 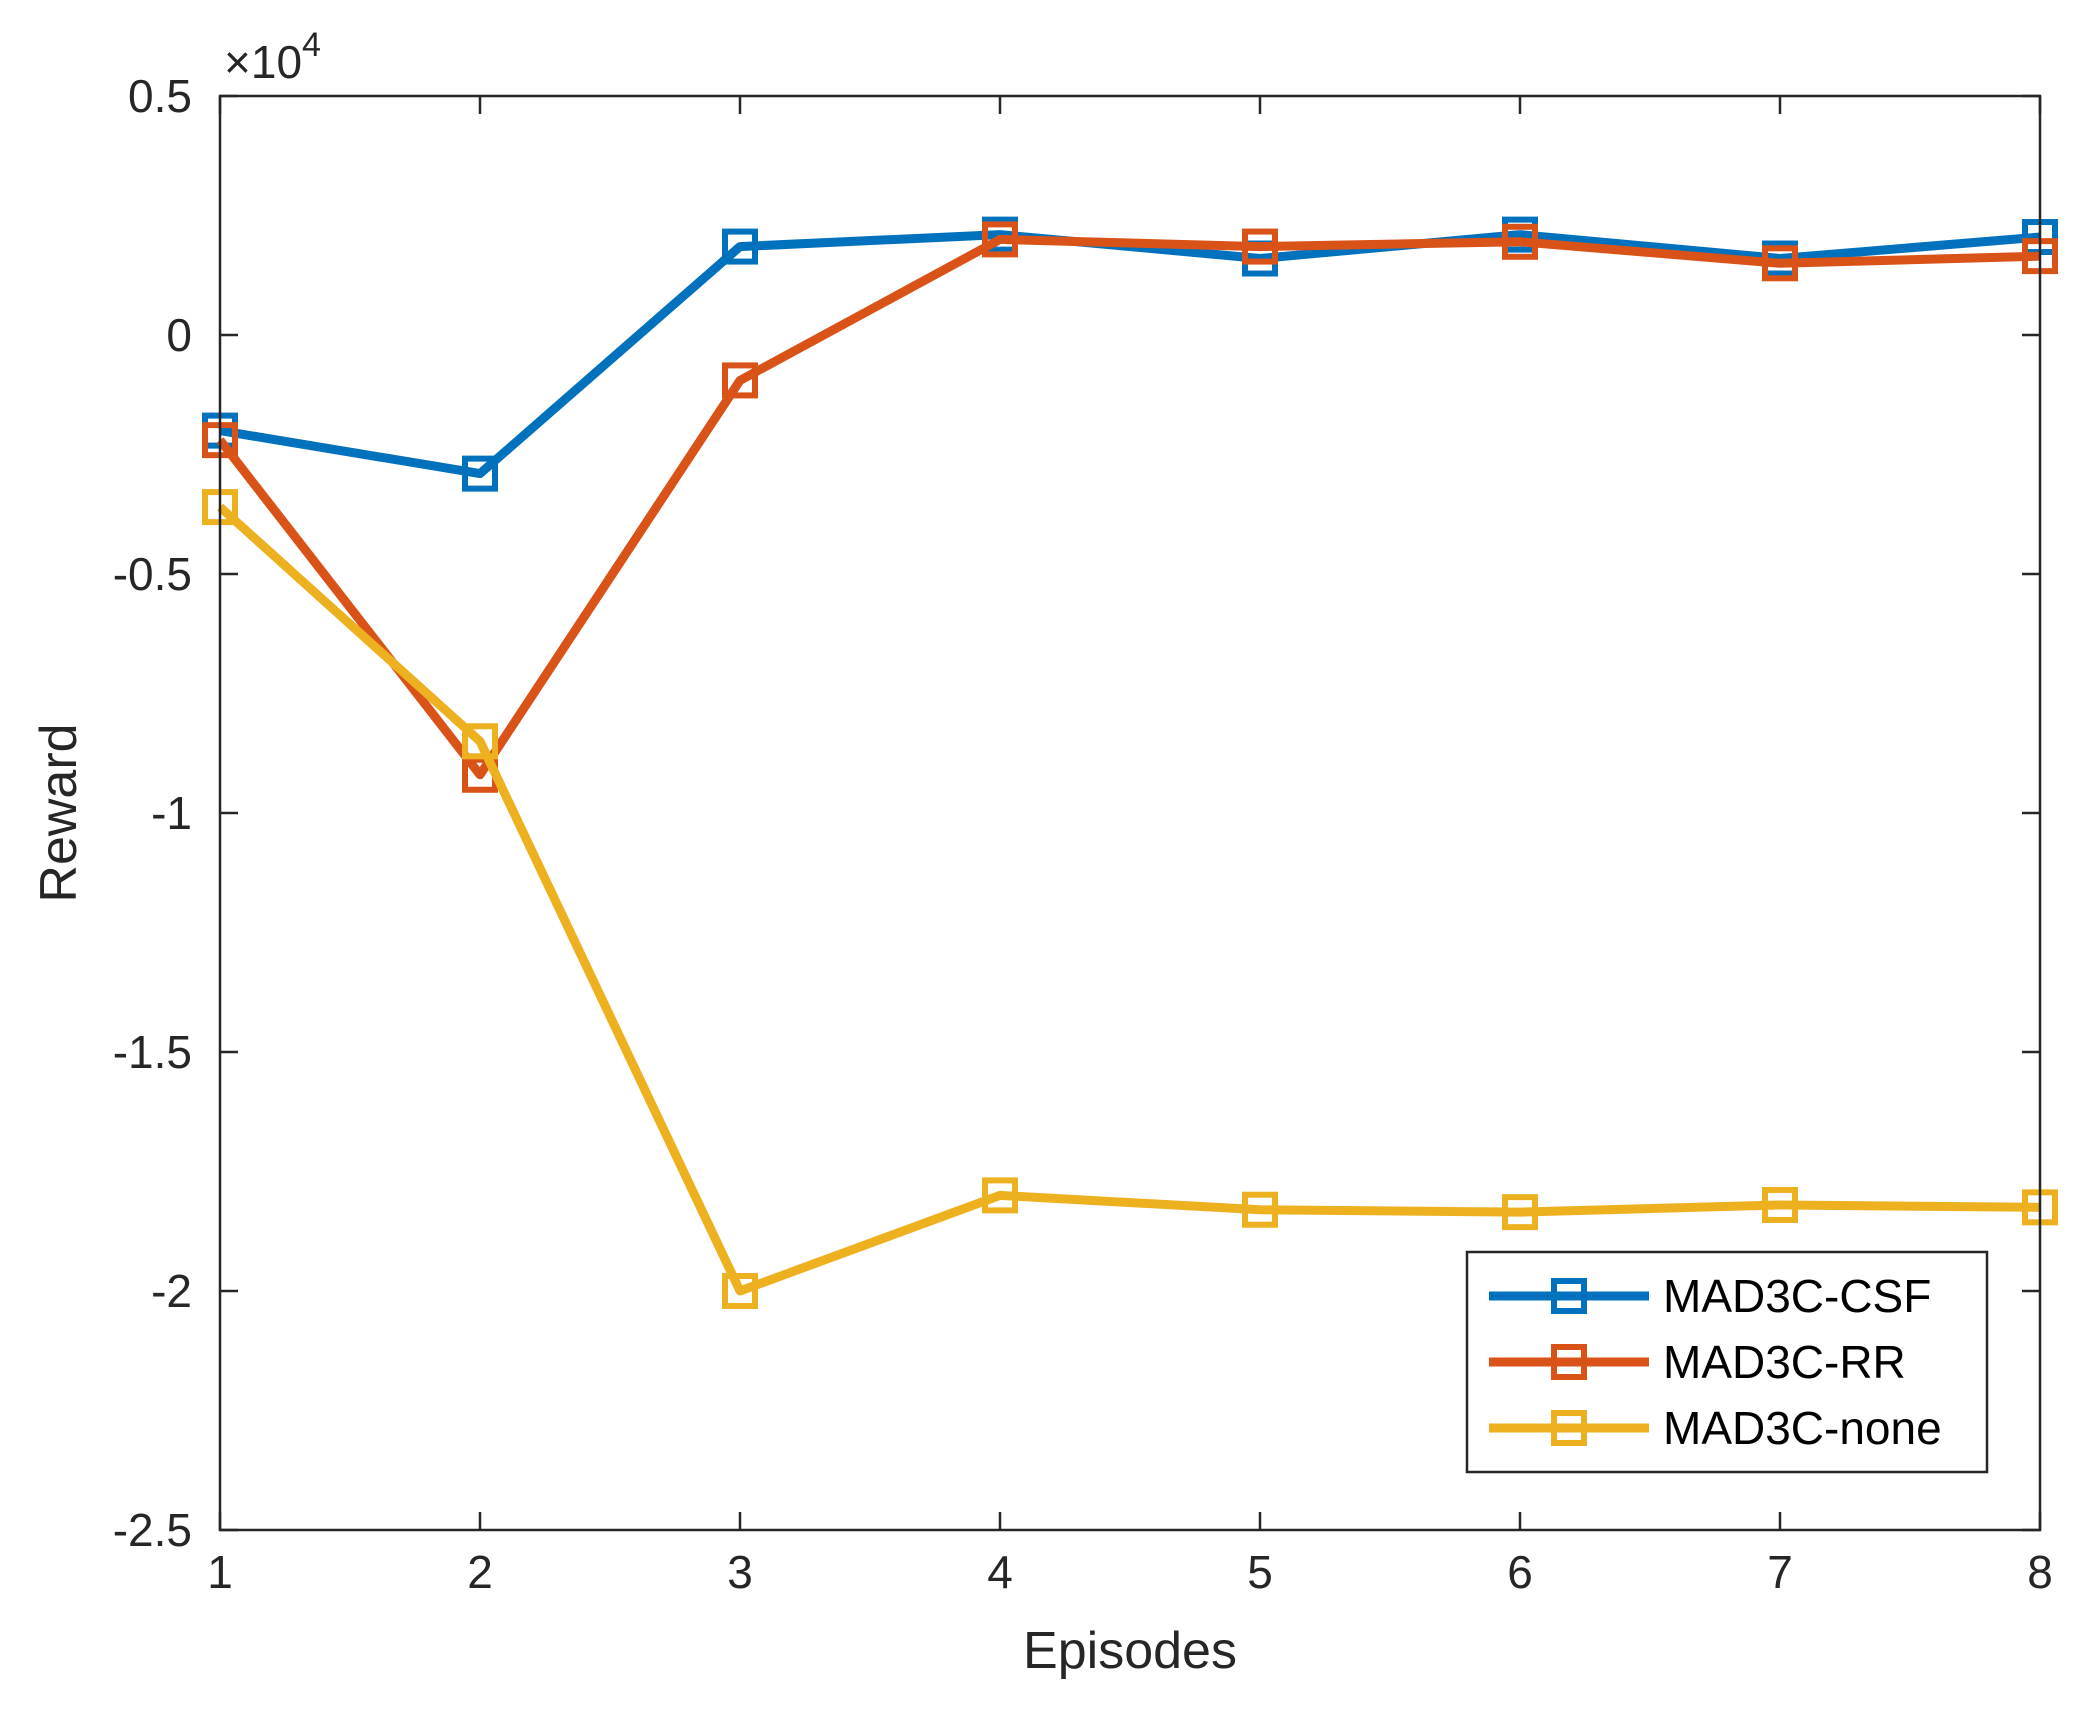 I want to click on y-tick-label: -0.5, so click(x=152, y=574).